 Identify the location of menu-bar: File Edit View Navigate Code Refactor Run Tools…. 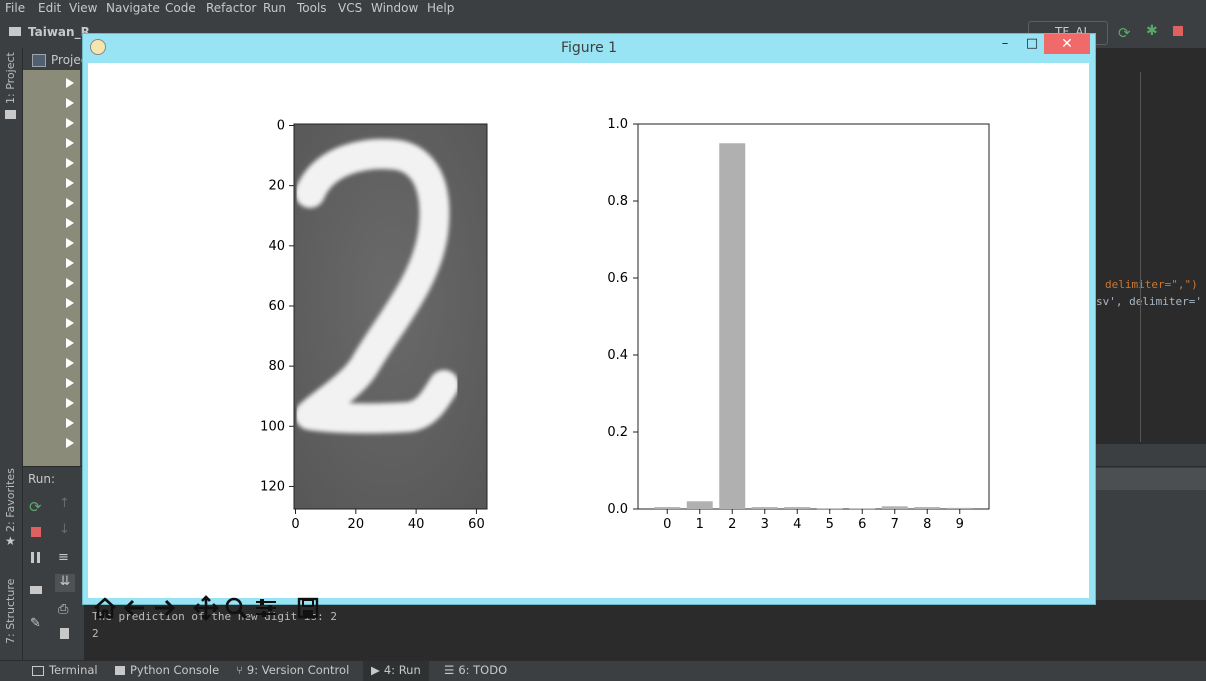
(603, 9).